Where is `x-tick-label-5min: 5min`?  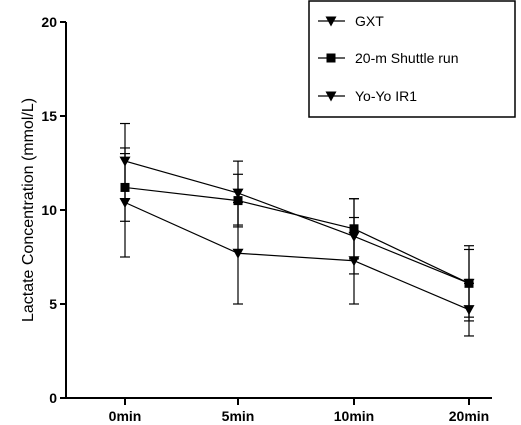
x-tick-label-5min: 5min is located at coordinates (238, 416).